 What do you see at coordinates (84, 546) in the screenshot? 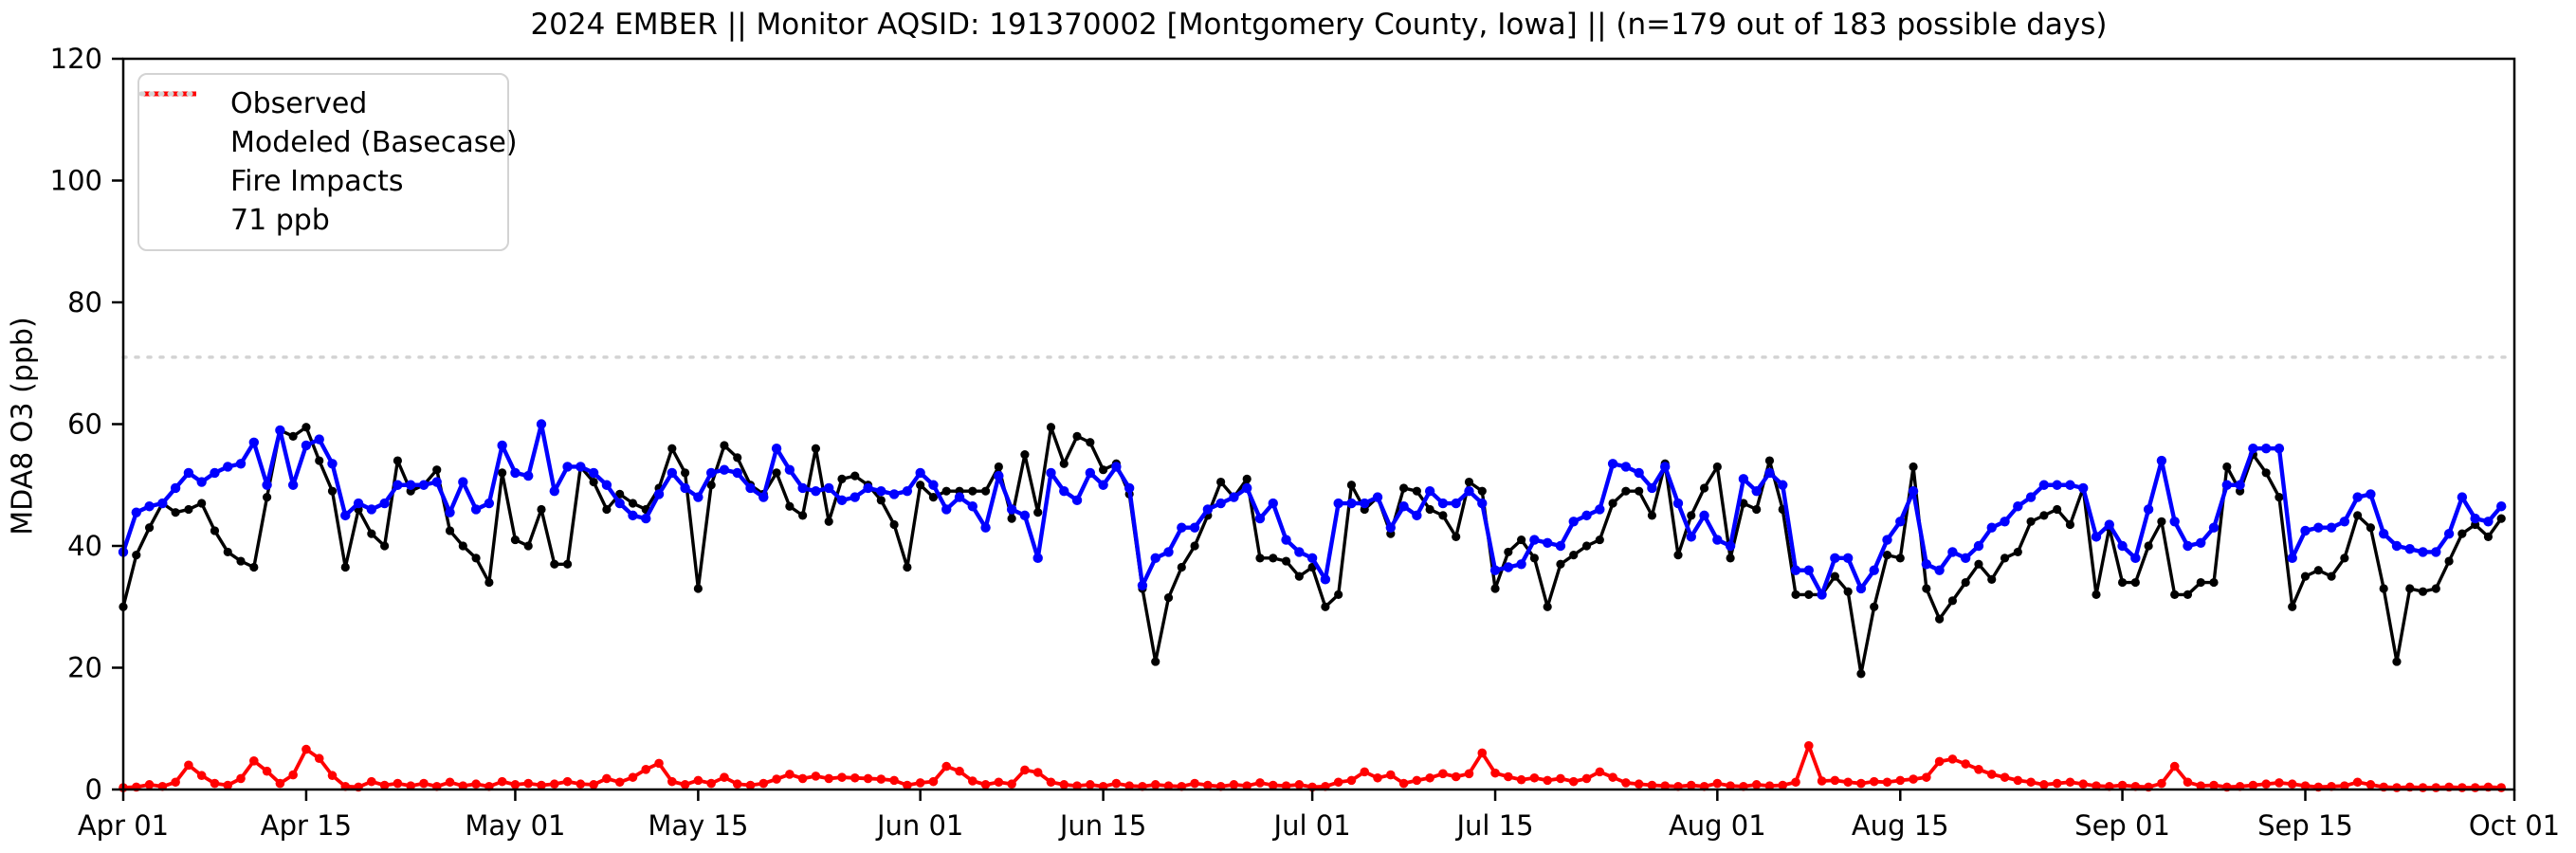
I see `y-tick-label: 40` at bounding box center [84, 546].